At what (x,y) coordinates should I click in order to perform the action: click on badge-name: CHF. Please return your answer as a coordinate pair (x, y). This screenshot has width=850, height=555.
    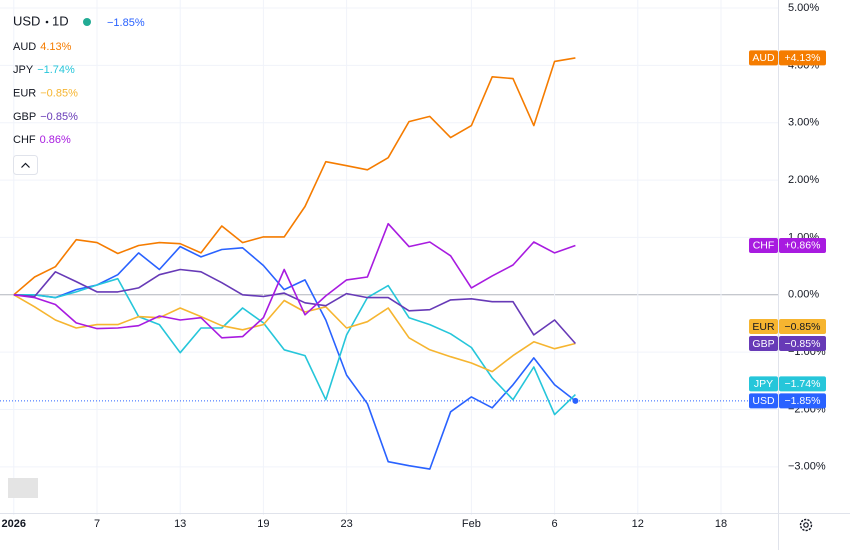
    Looking at the image, I should click on (764, 246).